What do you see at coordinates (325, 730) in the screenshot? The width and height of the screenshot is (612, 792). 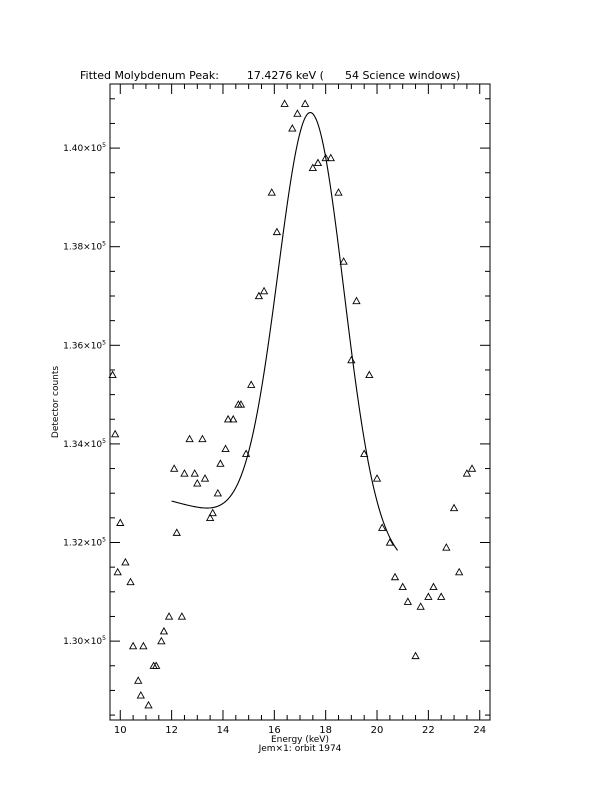 I see `x-tick-label: 18` at bounding box center [325, 730].